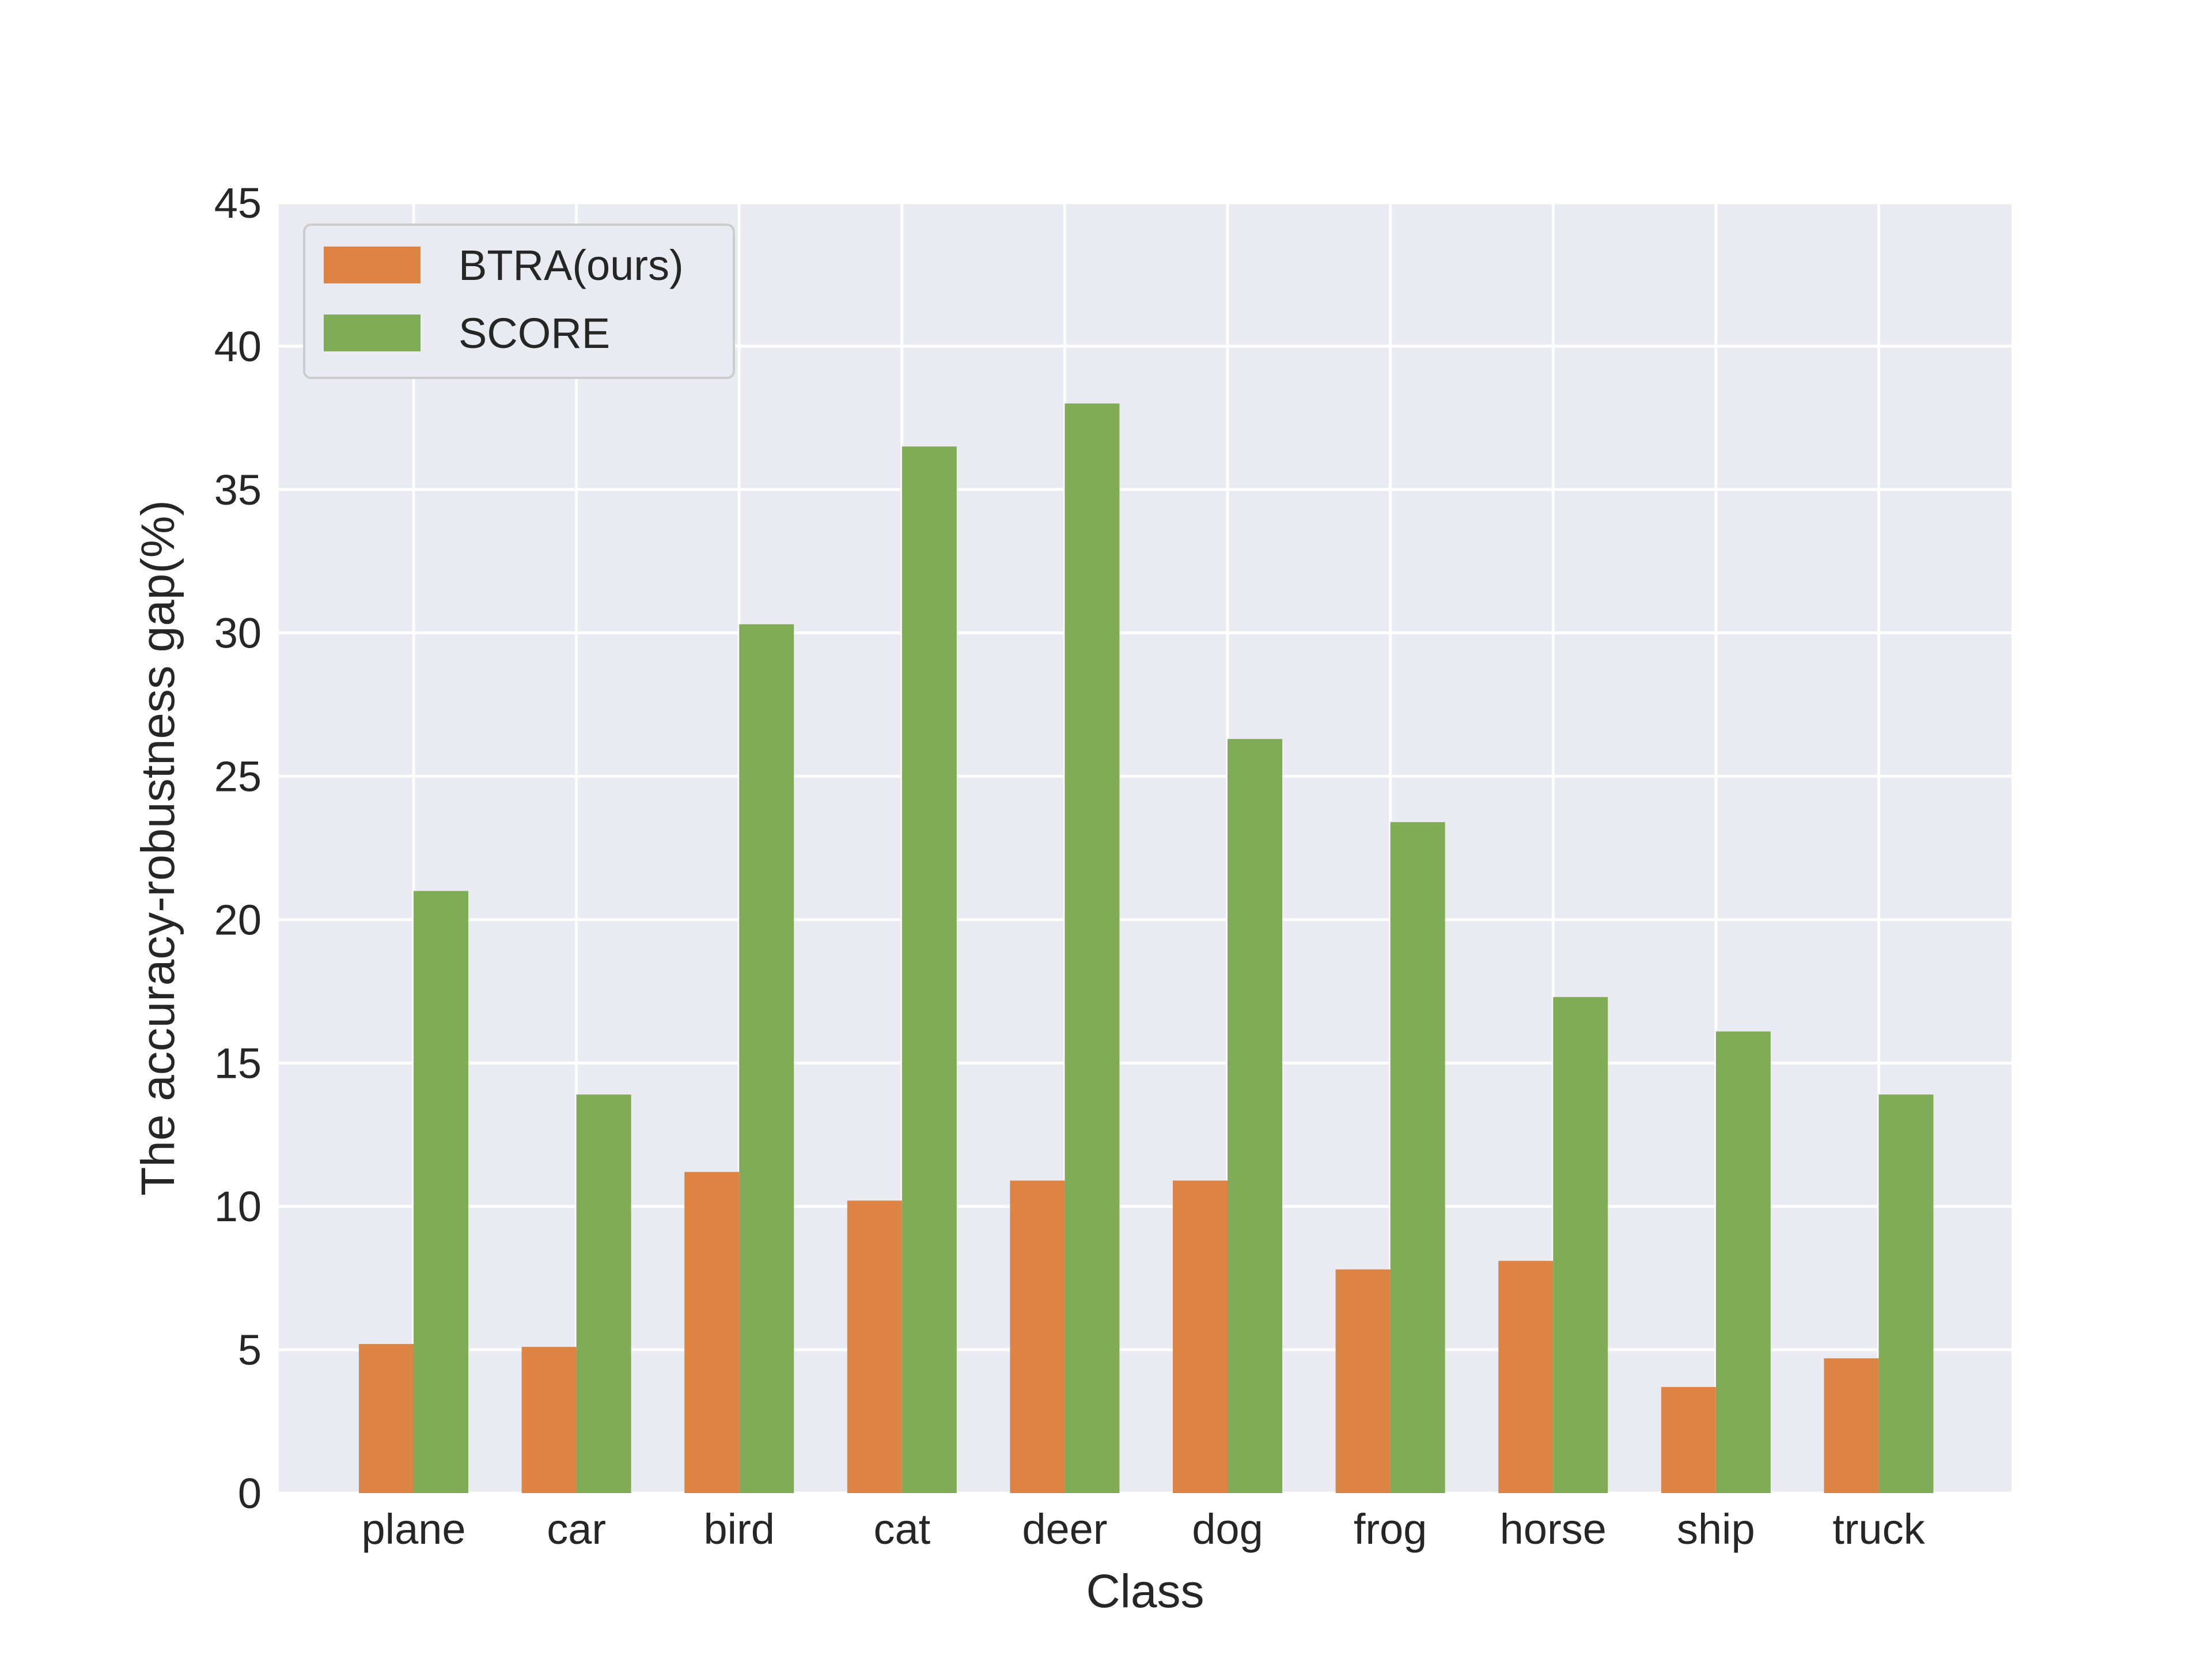 The image size is (2212, 1659). I want to click on bar-score-plane, so click(441, 1192).